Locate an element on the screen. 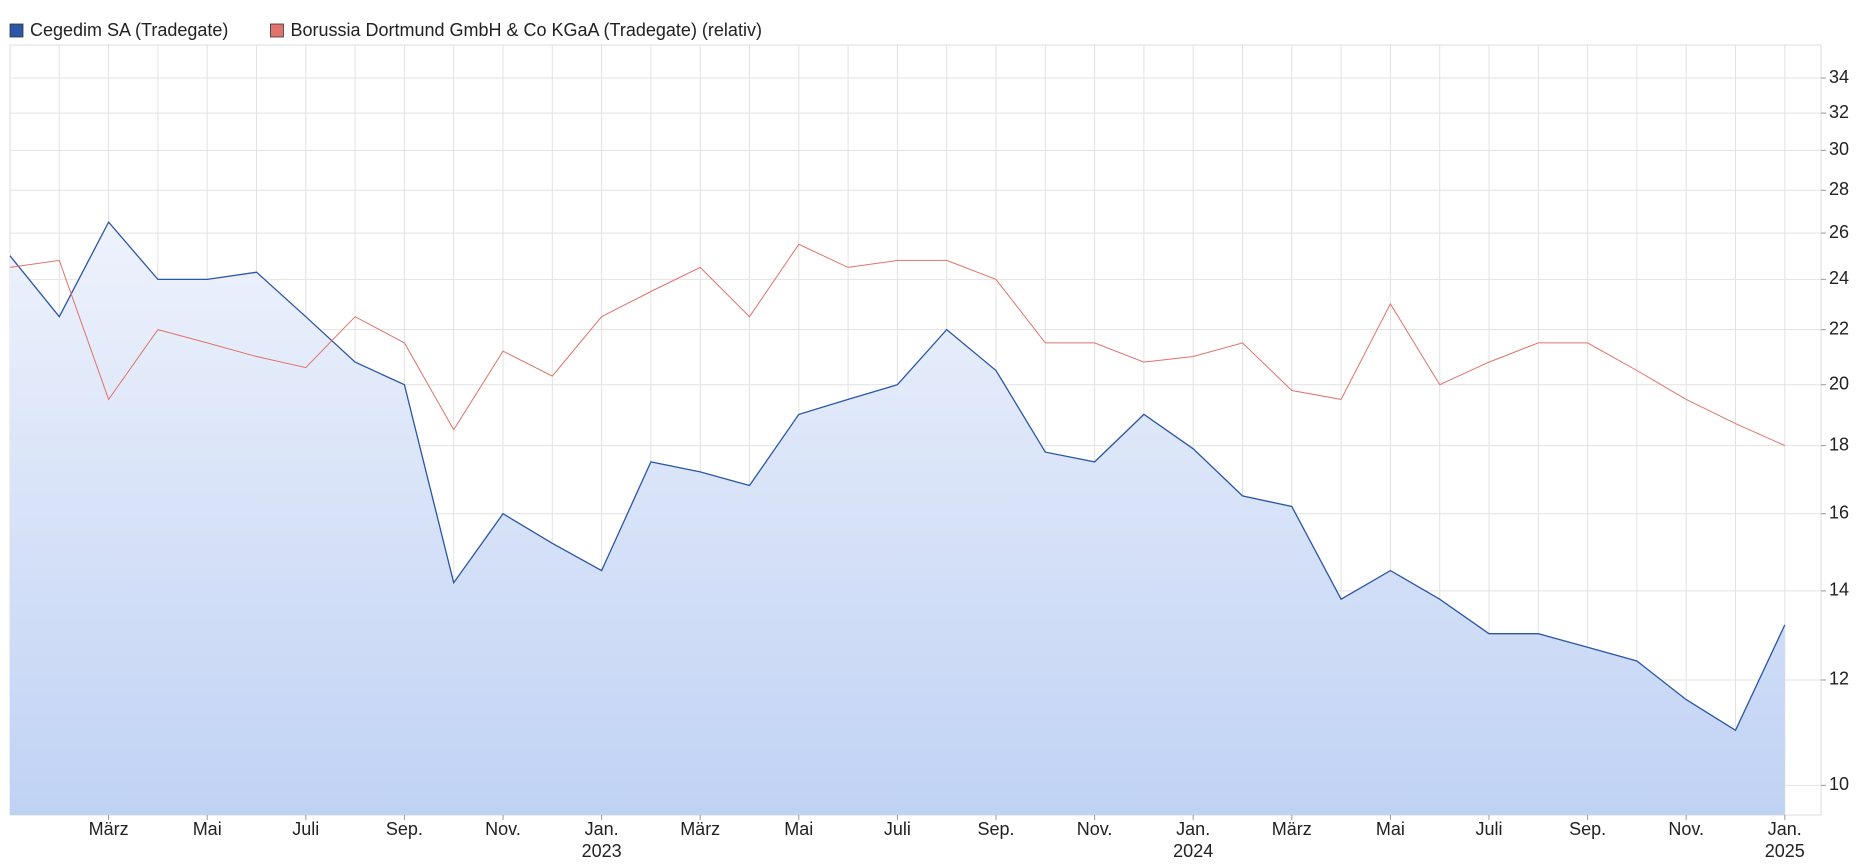 This screenshot has width=1862, height=868. x-year-label: 2023 is located at coordinates (602, 851).